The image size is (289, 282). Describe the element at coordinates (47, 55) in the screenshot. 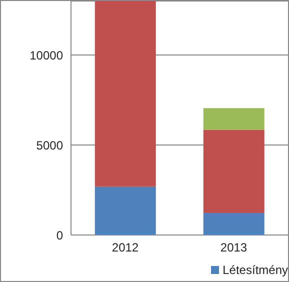

I see `y-tick-label: 10000` at that location.